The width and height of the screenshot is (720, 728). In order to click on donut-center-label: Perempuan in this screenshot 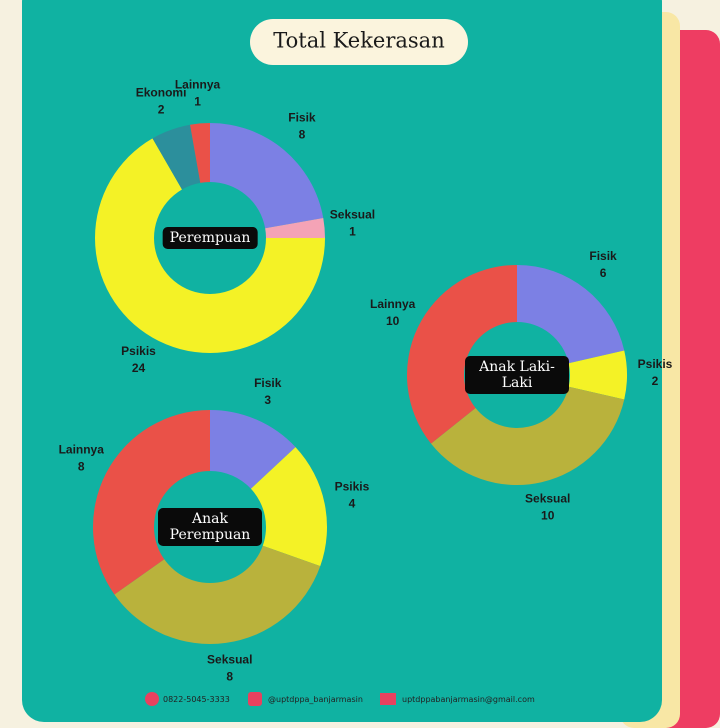, I will do `click(210, 238)`.